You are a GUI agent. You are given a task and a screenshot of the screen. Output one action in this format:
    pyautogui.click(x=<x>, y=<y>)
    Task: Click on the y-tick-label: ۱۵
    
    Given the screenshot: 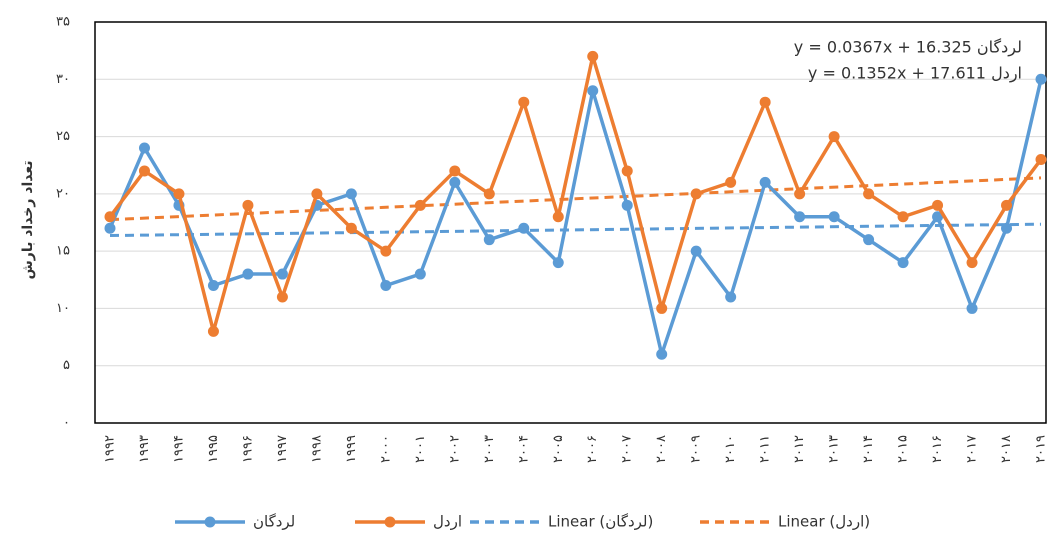 What is the action you would take?
    pyautogui.click(x=63, y=251)
    